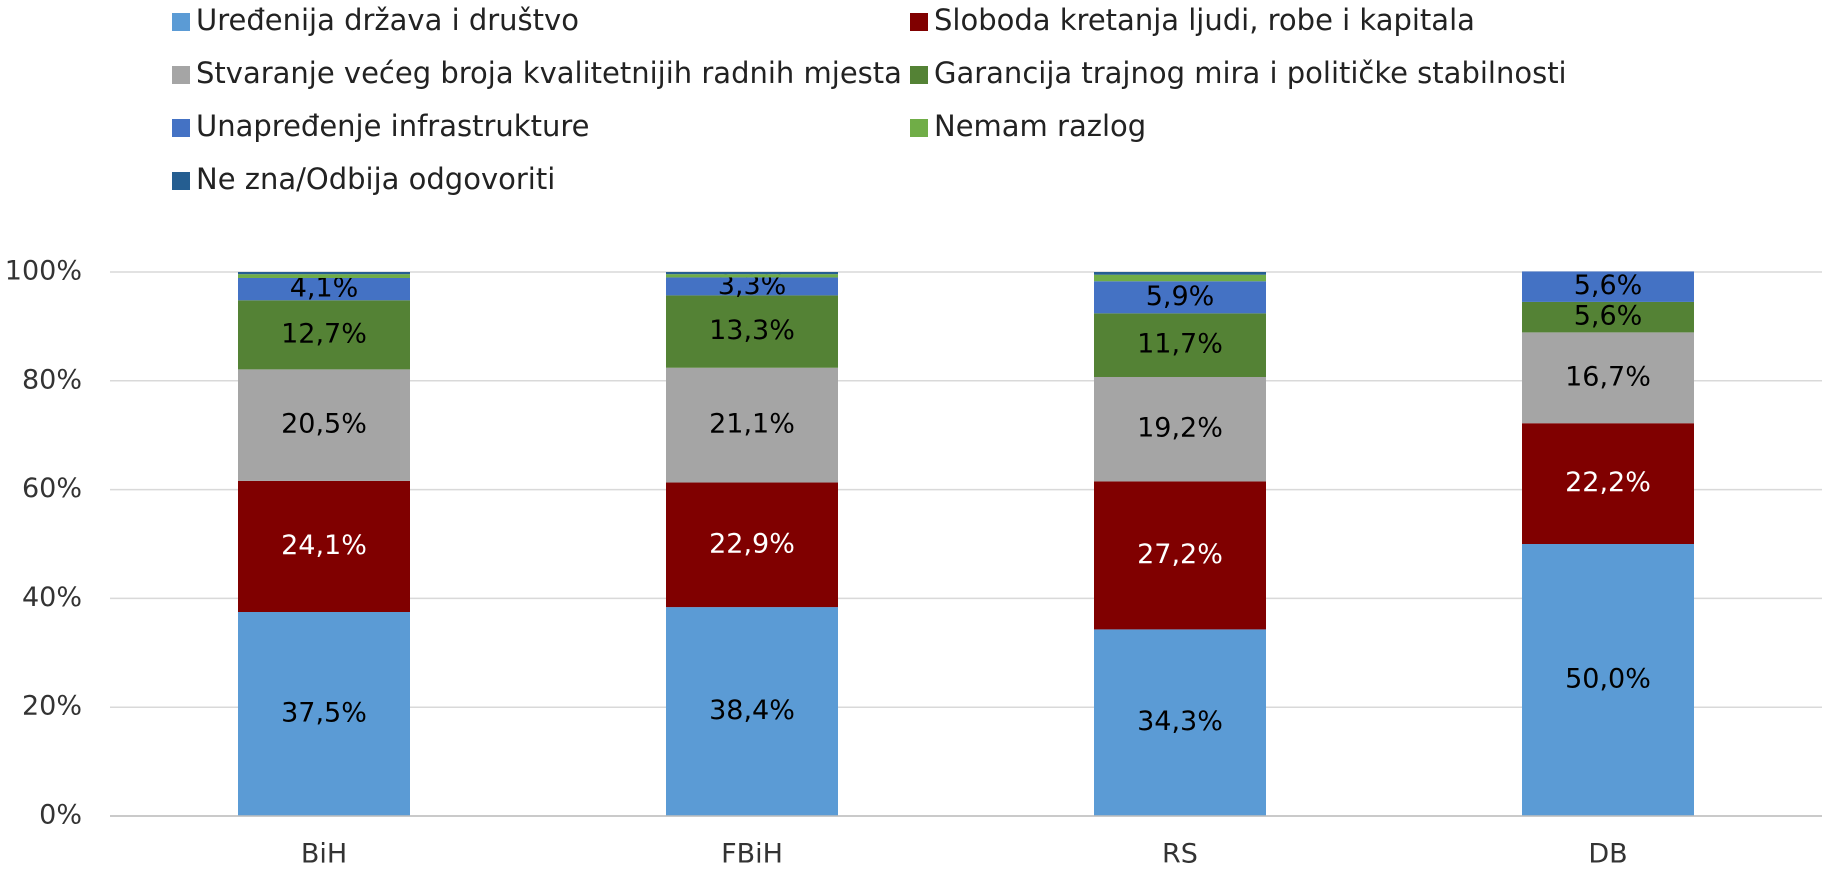 Image resolution: width=1823 pixels, height=871 pixels. Describe the element at coordinates (324, 854) in the screenshot. I see `x-tick-label: BiH` at that location.